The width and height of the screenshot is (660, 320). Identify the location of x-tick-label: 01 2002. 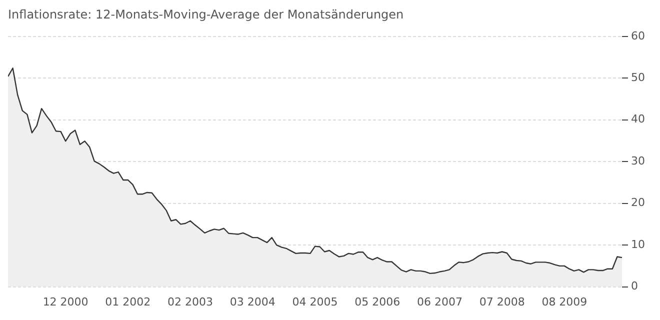
(128, 301).